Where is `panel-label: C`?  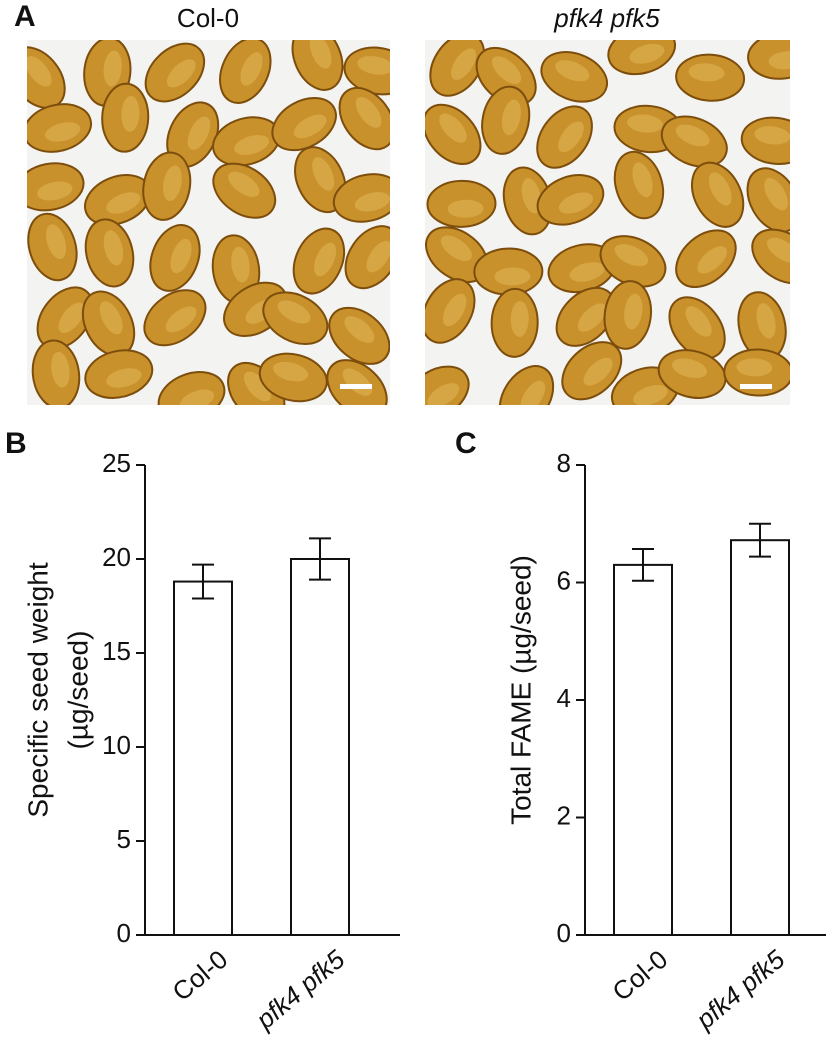 panel-label: C is located at coordinates (466, 443).